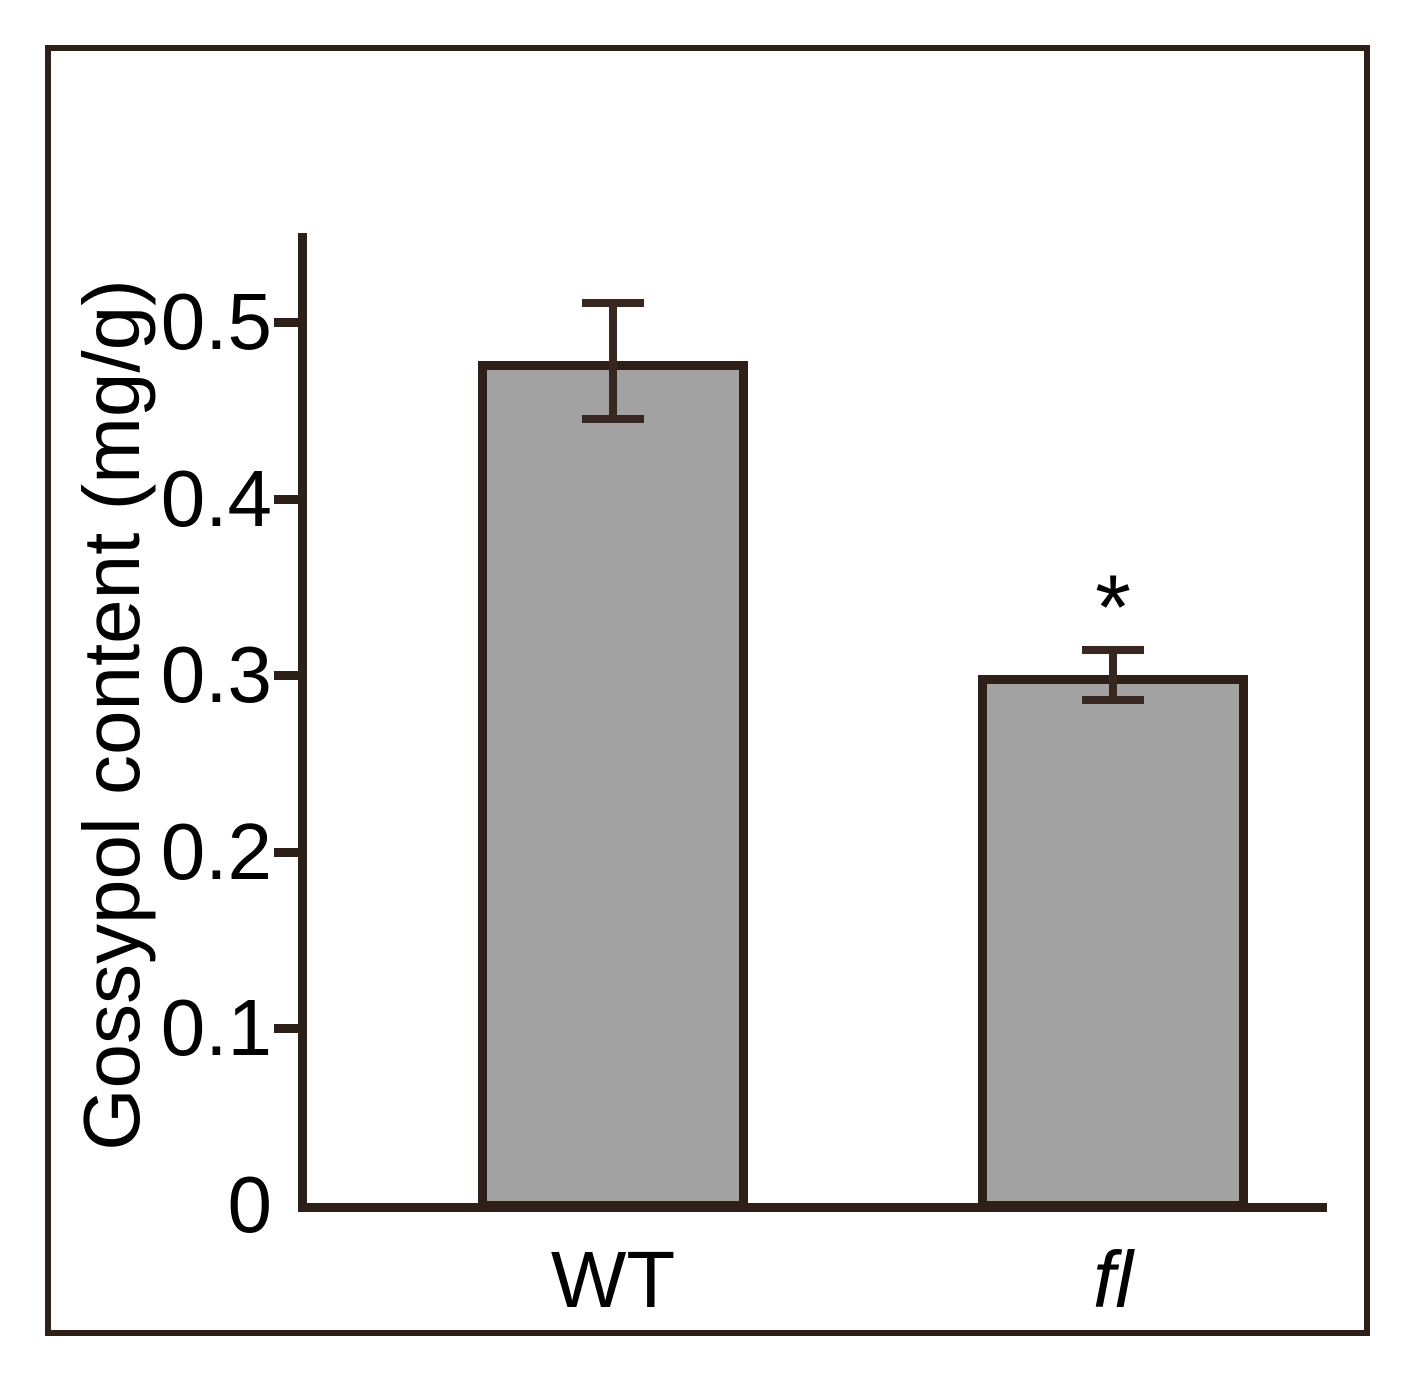  What do you see at coordinates (288, 1029) in the screenshot?
I see `y-tick-0.1` at bounding box center [288, 1029].